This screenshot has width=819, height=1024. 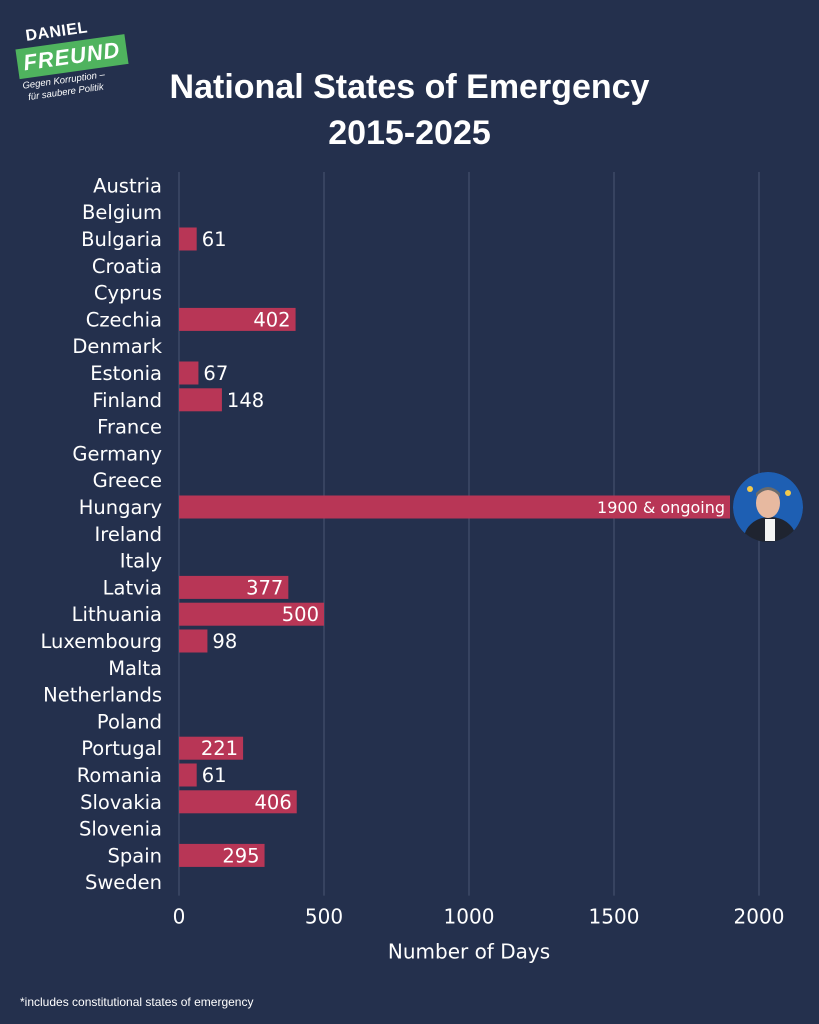 I want to click on category-label: Belgium, so click(x=122, y=212).